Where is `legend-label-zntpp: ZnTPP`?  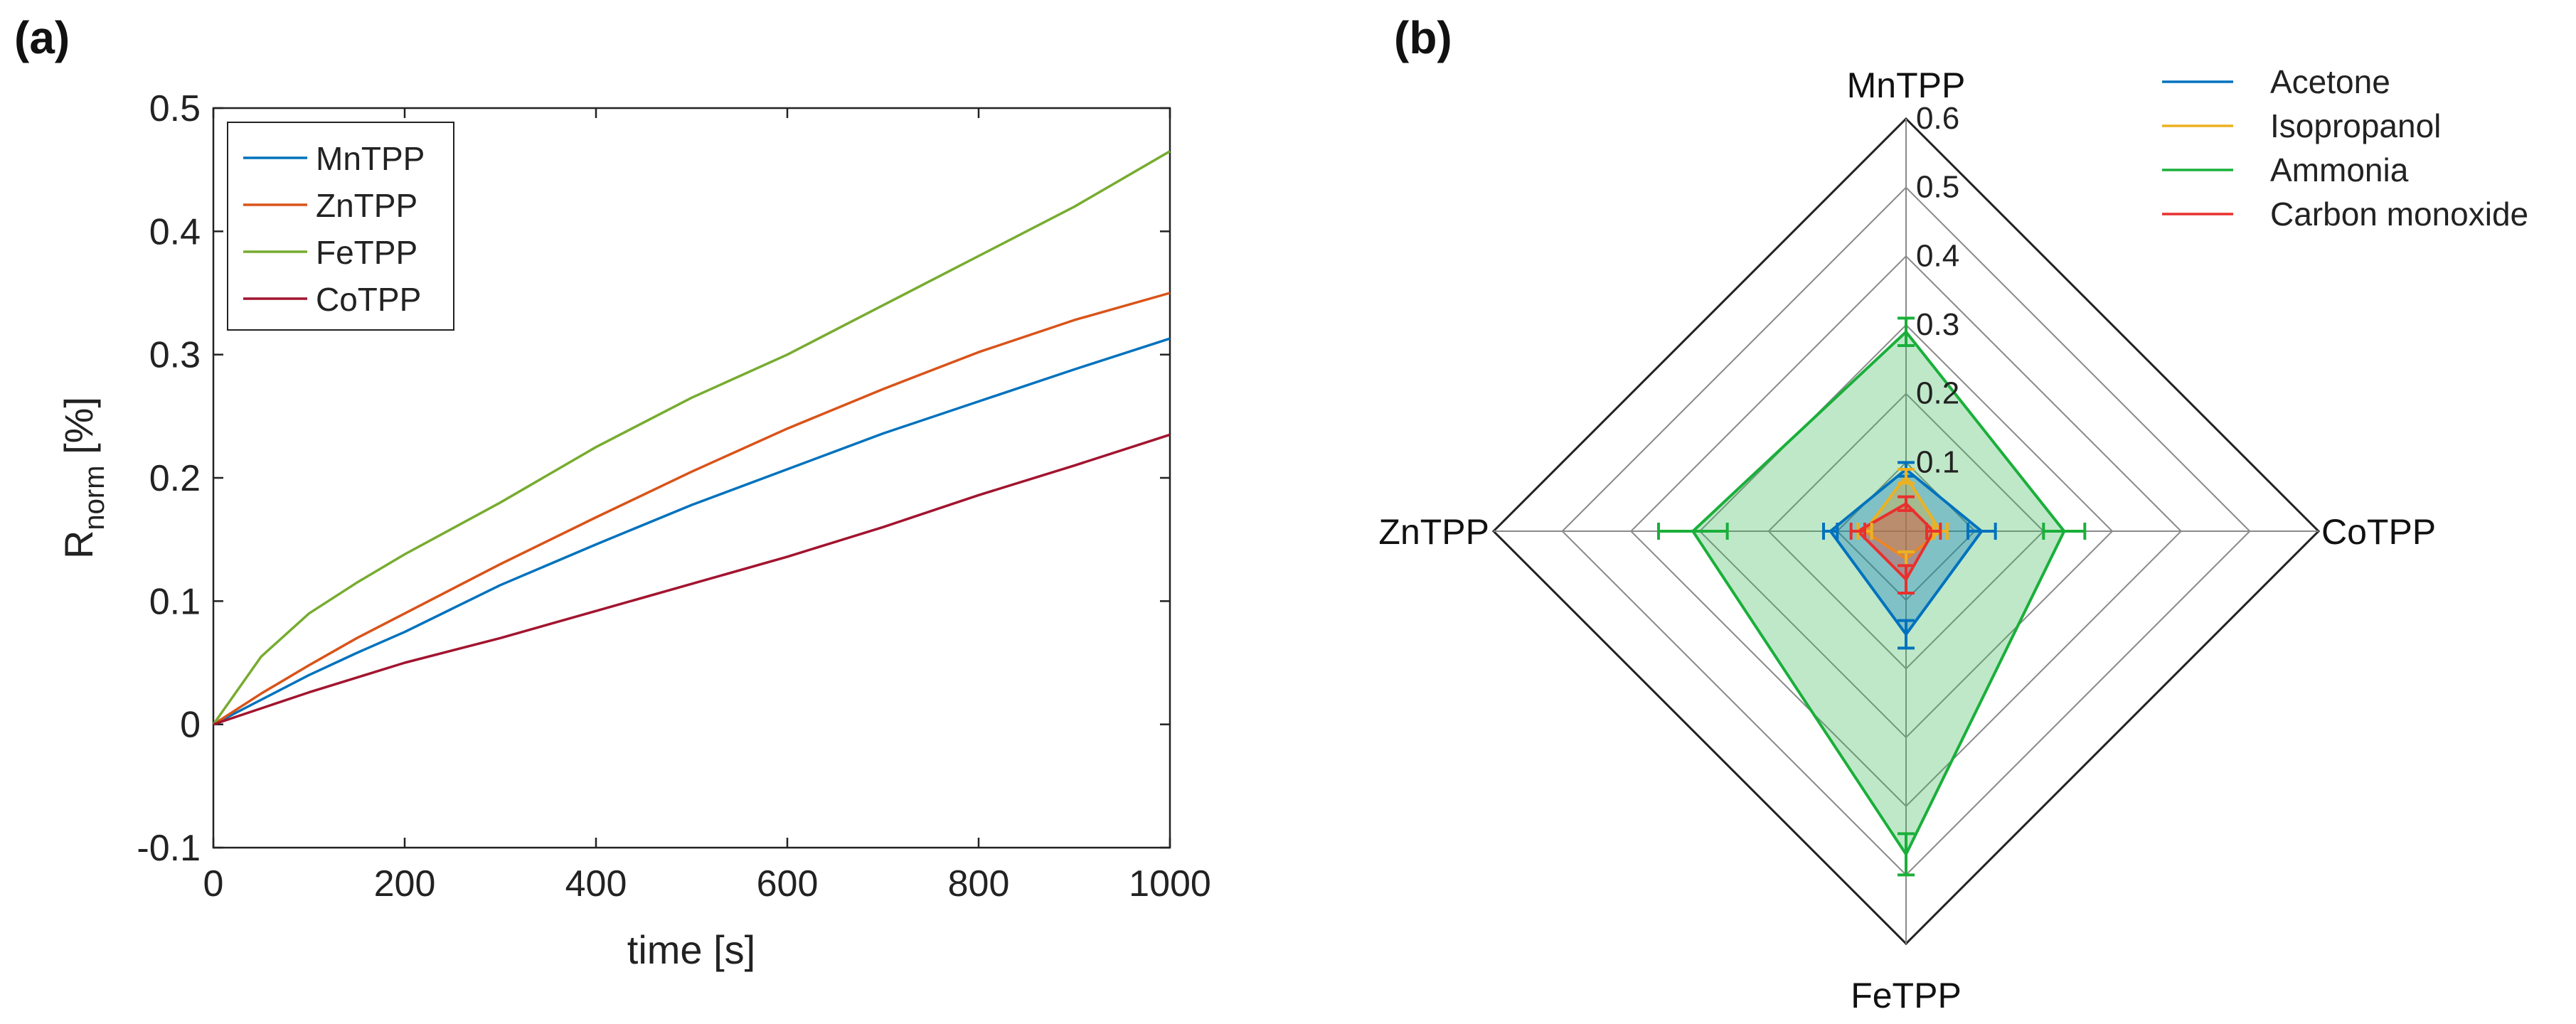 legend-label-zntpp: ZnTPP is located at coordinates (366, 205).